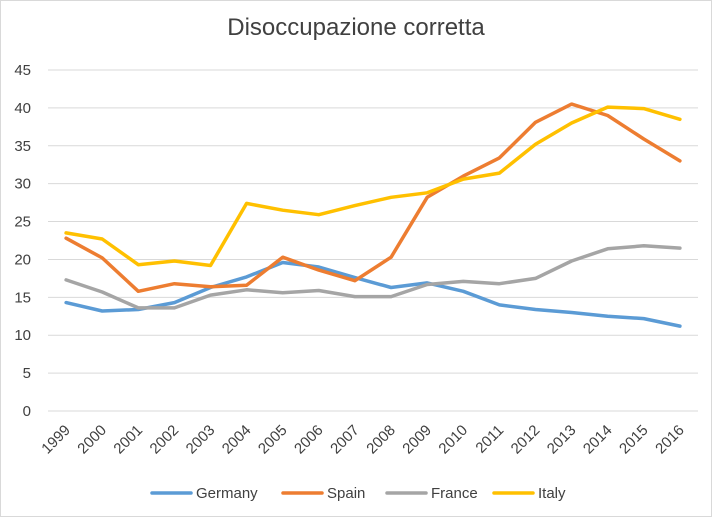 The image size is (712, 517). I want to click on x-tick-label: 2001, so click(128, 440).